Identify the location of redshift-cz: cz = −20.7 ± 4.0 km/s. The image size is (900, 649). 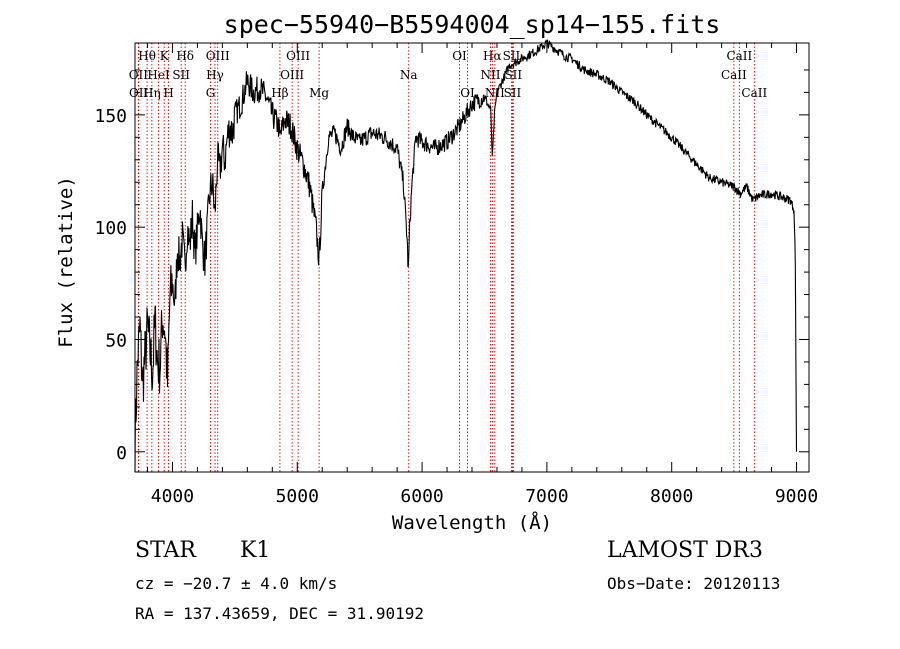
(236, 583).